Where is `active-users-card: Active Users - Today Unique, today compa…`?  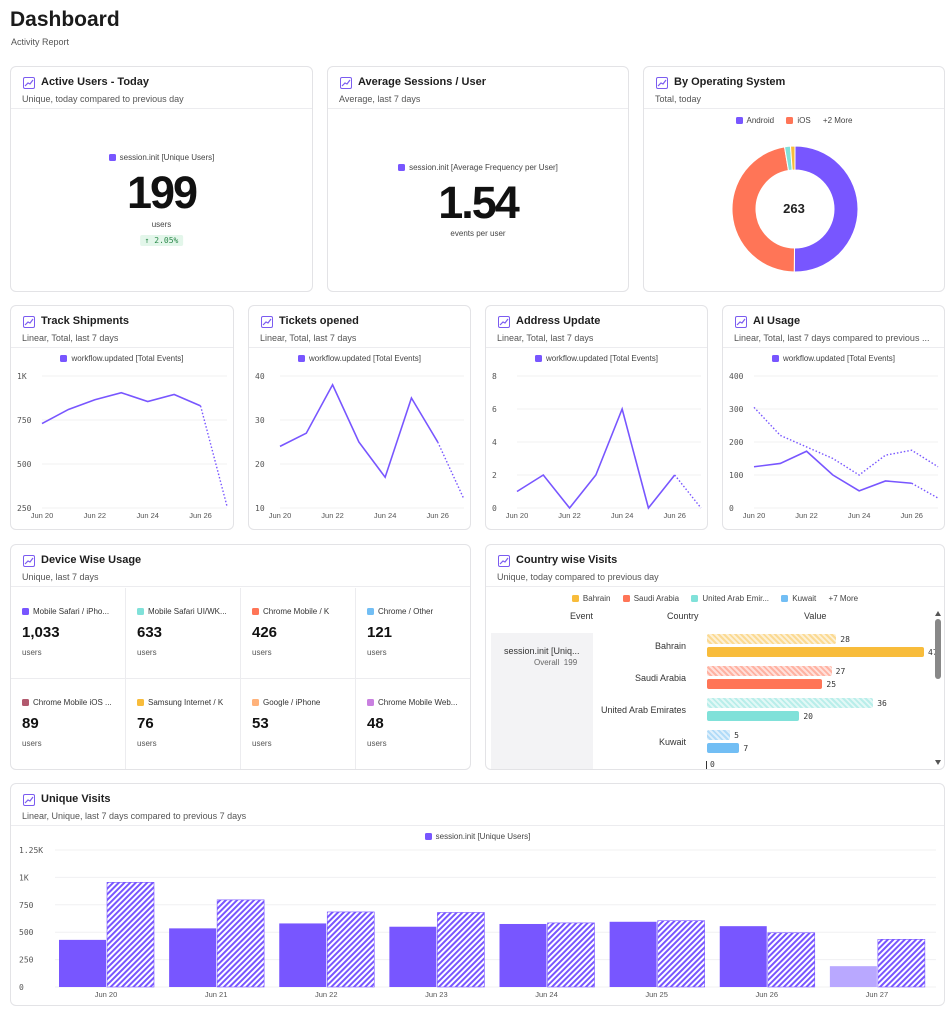
active-users-card: Active Users - Today Unique, today compa… is located at coordinates (161, 179).